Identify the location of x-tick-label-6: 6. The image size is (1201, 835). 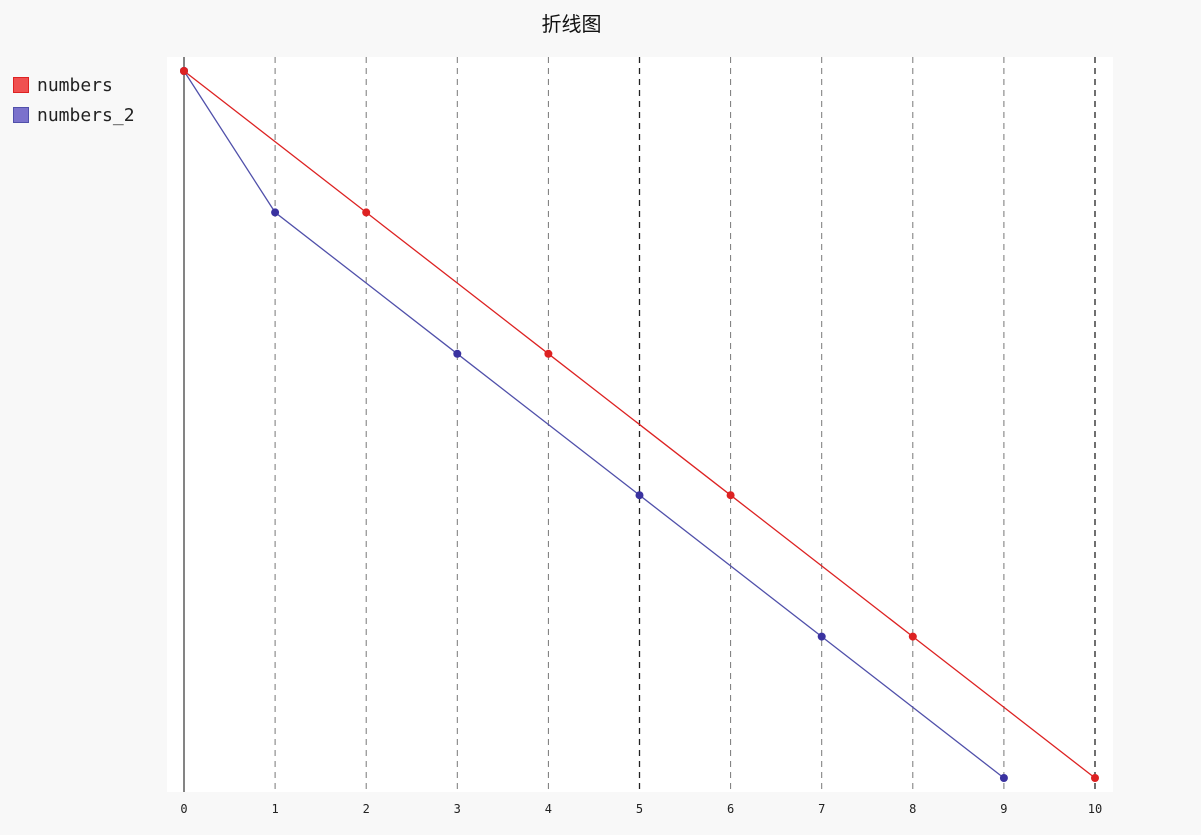
(730, 809).